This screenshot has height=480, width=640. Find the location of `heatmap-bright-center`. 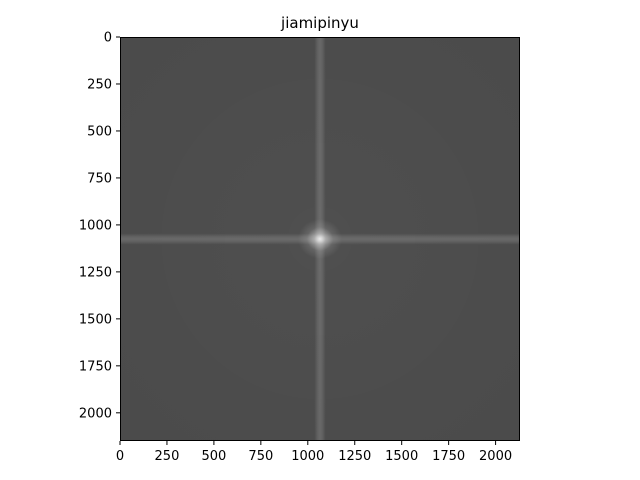

heatmap-bright-center is located at coordinates (320, 239).